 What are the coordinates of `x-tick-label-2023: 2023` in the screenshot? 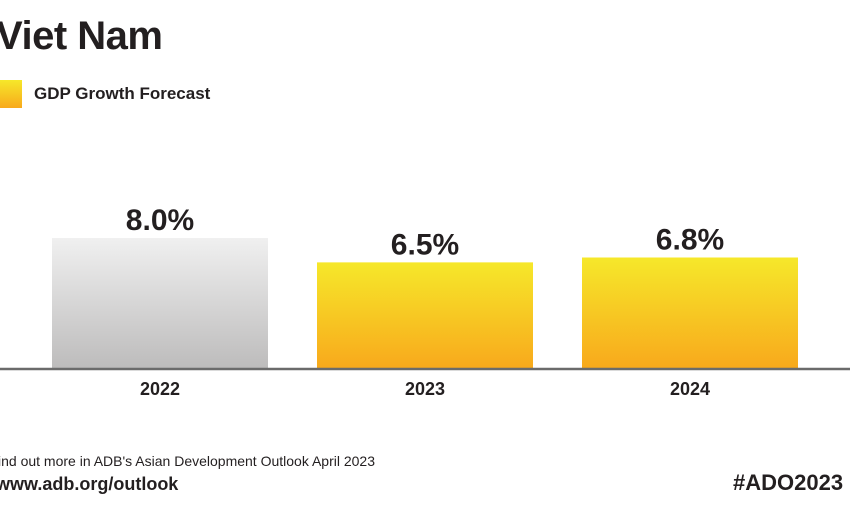 It's located at (425, 389).